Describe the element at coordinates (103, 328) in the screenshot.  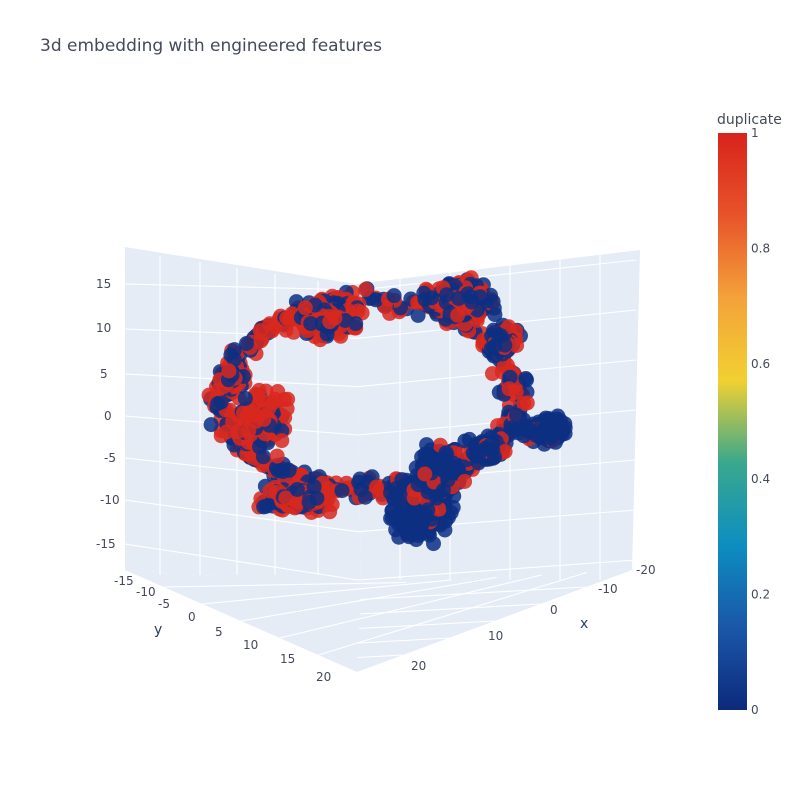
I see `z-tick-label: 10` at that location.